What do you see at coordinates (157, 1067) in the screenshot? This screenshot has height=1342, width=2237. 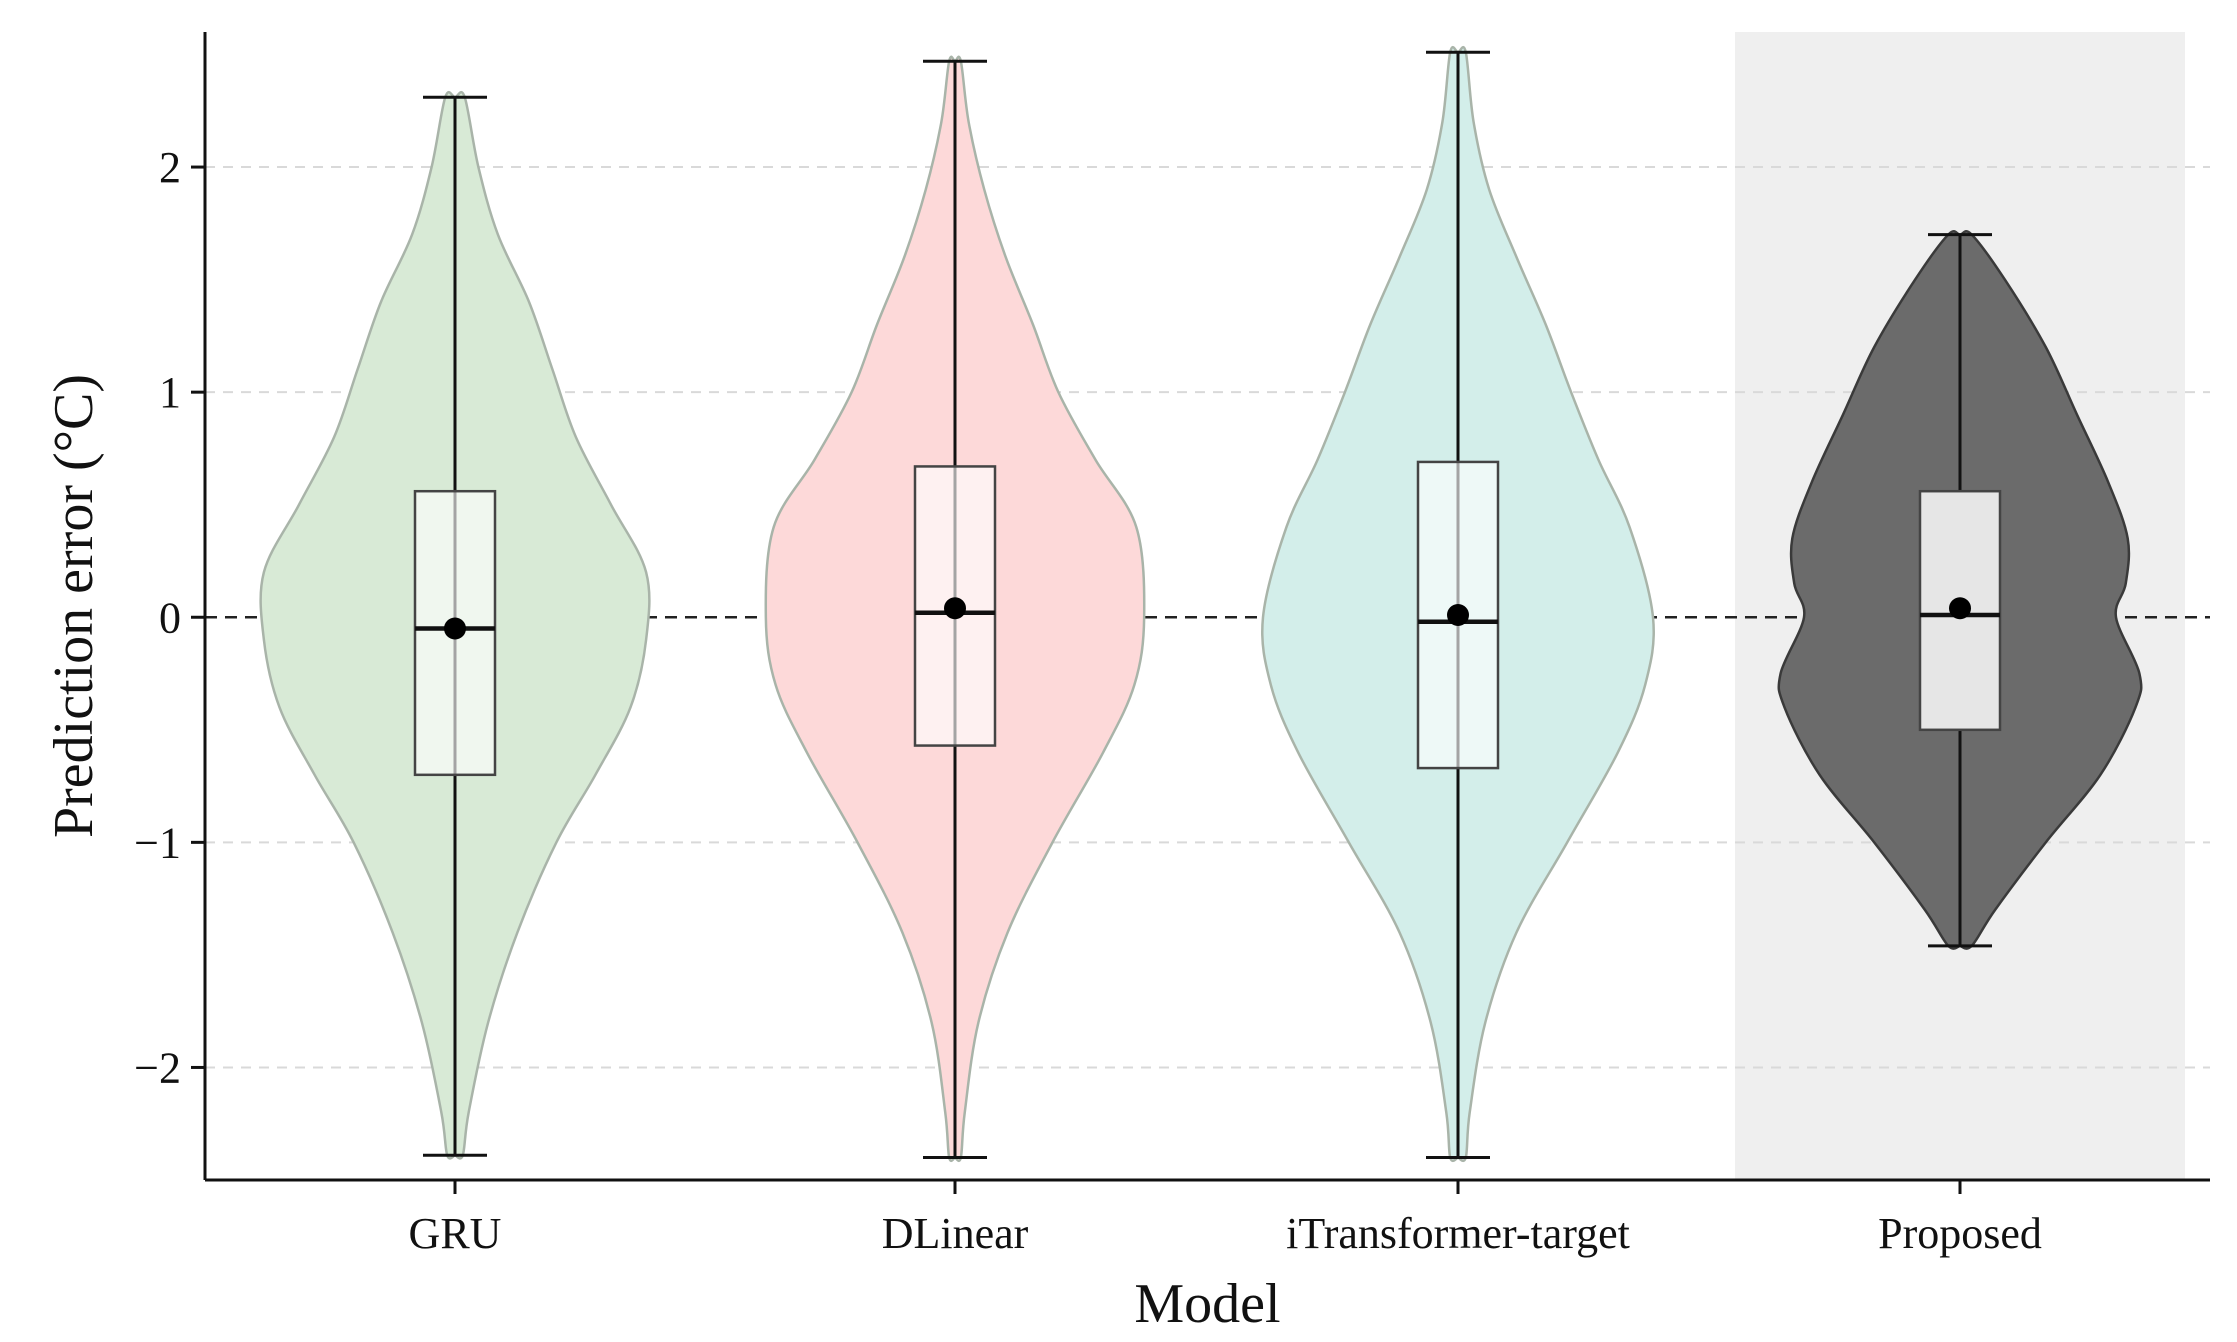 I see `y-tick-label: −2` at bounding box center [157, 1067].